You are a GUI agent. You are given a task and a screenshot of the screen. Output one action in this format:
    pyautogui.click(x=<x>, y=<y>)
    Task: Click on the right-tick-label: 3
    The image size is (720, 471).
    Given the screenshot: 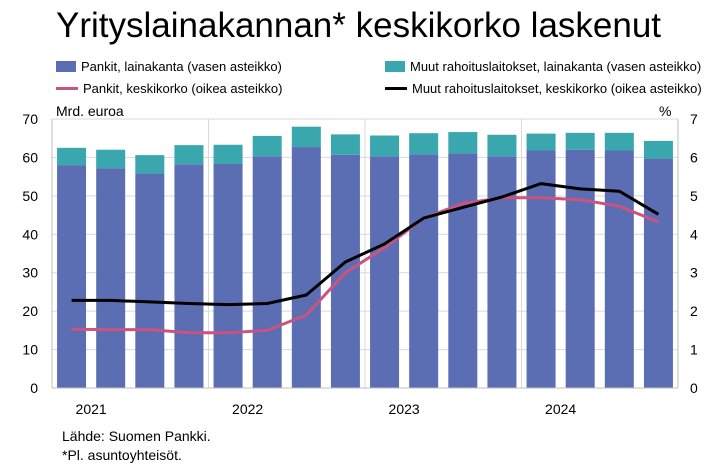 What is the action you would take?
    pyautogui.click(x=694, y=273)
    